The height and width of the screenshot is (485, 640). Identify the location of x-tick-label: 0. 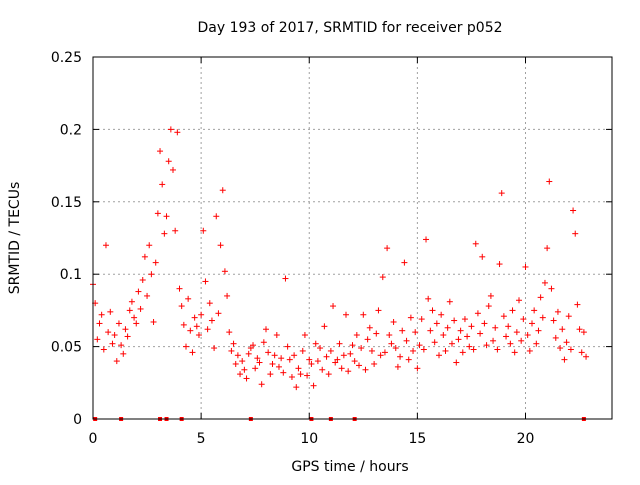
(93, 439).